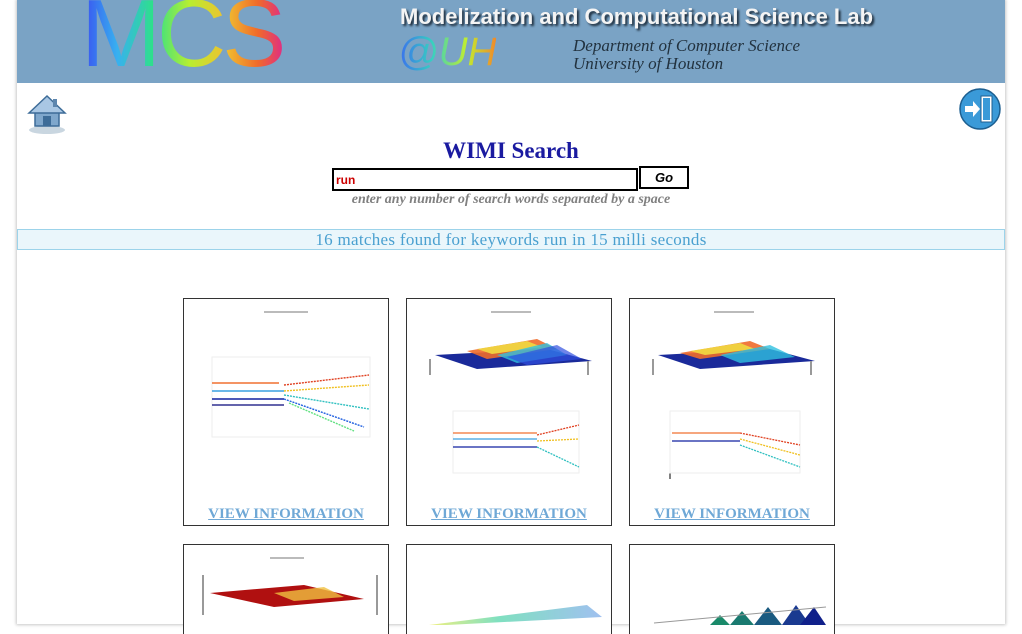 Image resolution: width=1022 pixels, height=634 pixels. What do you see at coordinates (648, 63) in the screenshot?
I see `university-name: University of Houston` at bounding box center [648, 63].